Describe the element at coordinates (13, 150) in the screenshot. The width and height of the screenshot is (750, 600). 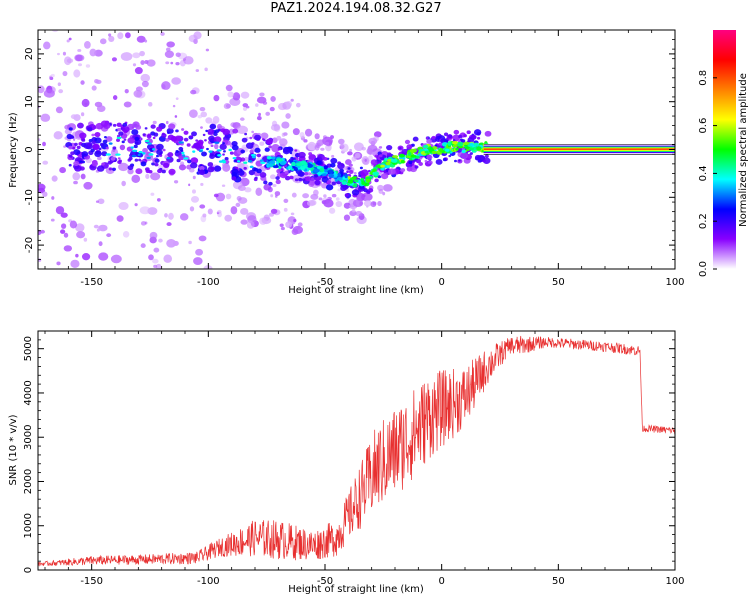
I see `spectrogram-y-axis-label: Frequency (Hz)` at that location.